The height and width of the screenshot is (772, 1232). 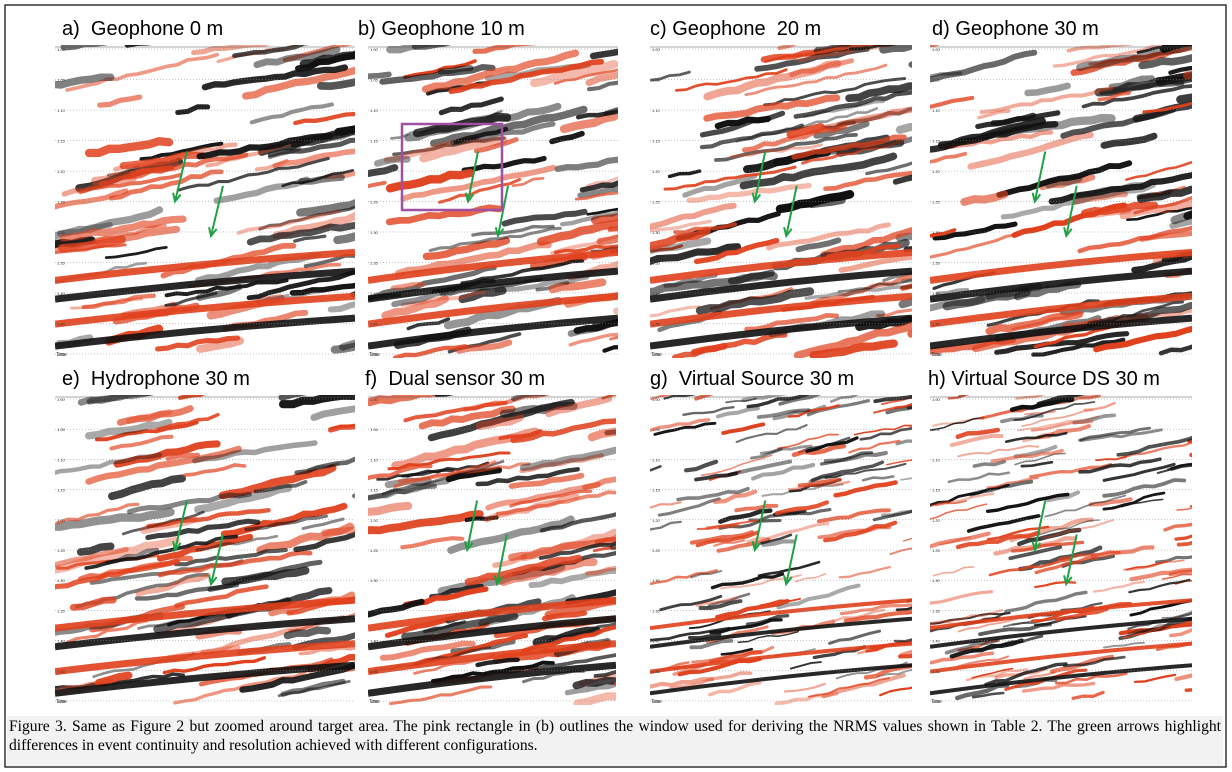 I want to click on time-label: 1.35, so click(x=936, y=263).